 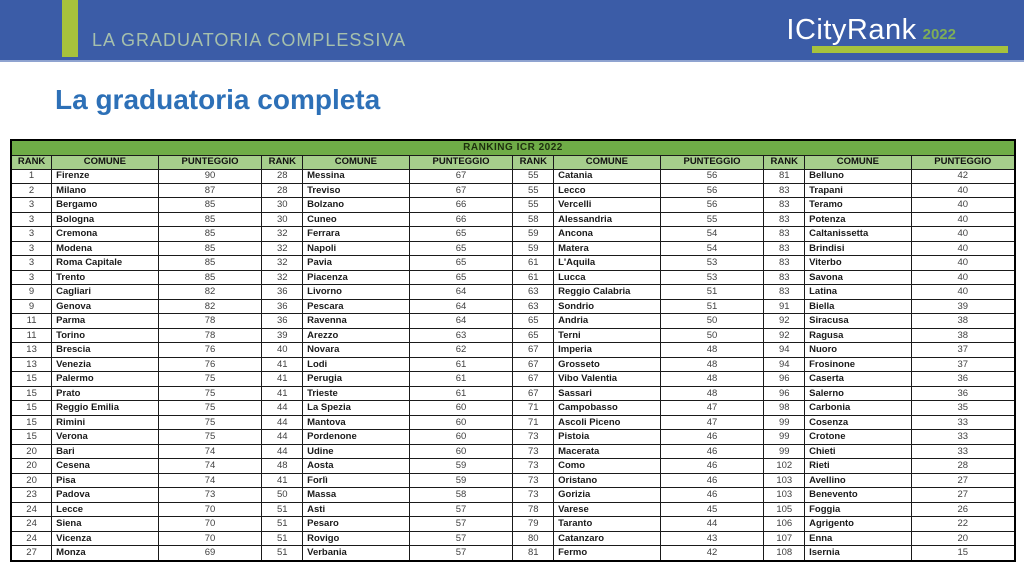 What do you see at coordinates (963, 466) in the screenshot?
I see `score-cell: 28` at bounding box center [963, 466].